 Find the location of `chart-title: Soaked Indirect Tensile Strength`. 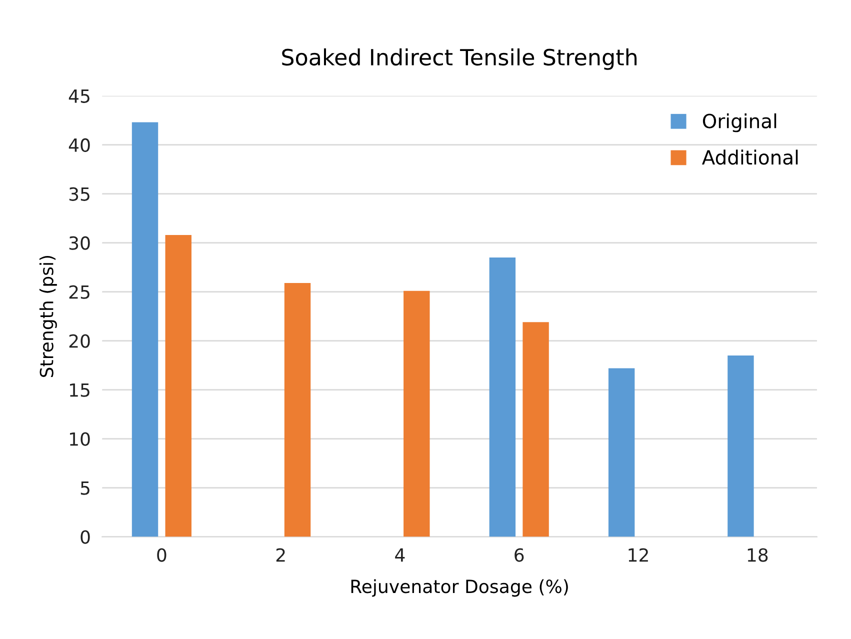

chart-title: Soaked Indirect Tensile Strength is located at coordinates (459, 59).